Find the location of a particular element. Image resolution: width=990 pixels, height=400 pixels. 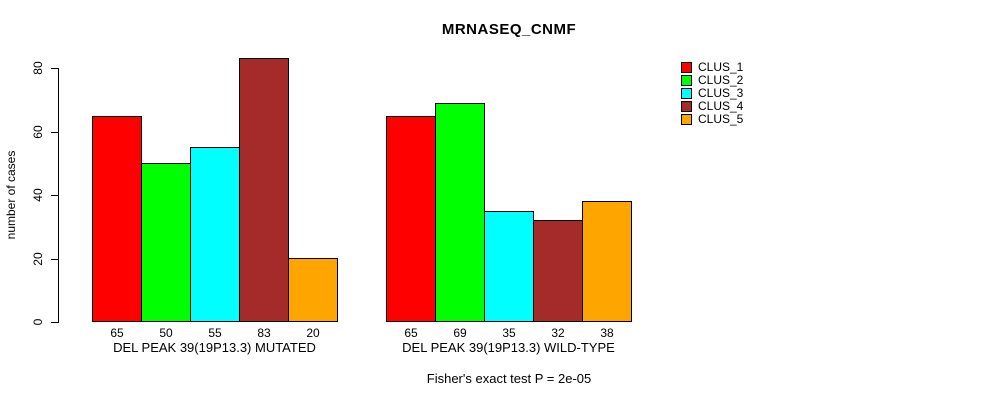

bar-value-label: 38 is located at coordinates (607, 333).